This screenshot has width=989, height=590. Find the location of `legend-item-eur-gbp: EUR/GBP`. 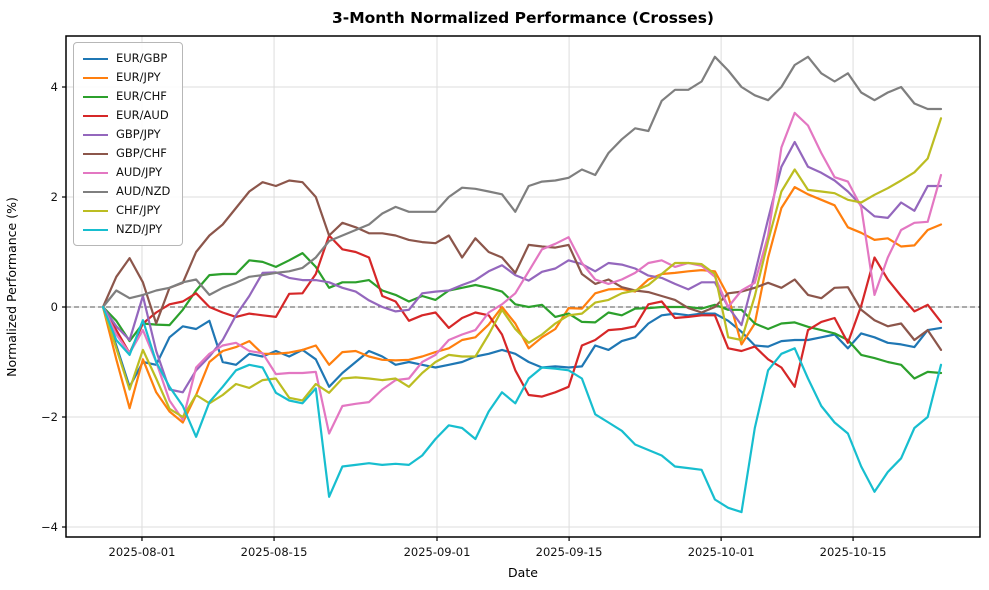

legend-item-eur-gbp: EUR/GBP is located at coordinates (126, 58).